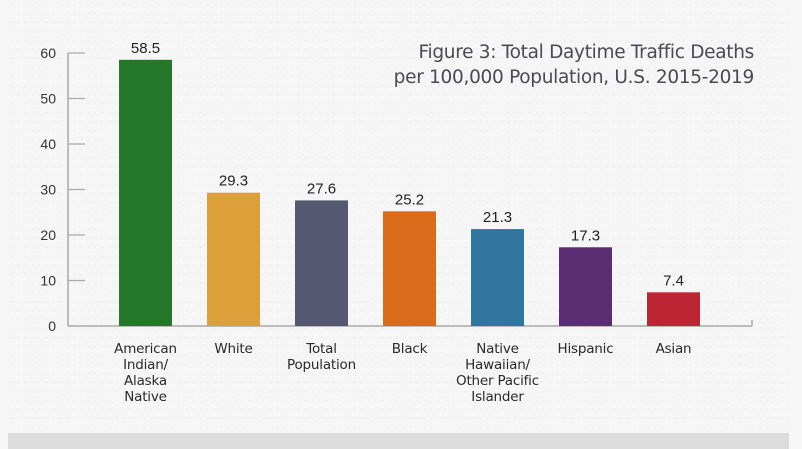 The height and width of the screenshot is (449, 802). What do you see at coordinates (48, 99) in the screenshot?
I see `y-tick-label: 50` at bounding box center [48, 99].